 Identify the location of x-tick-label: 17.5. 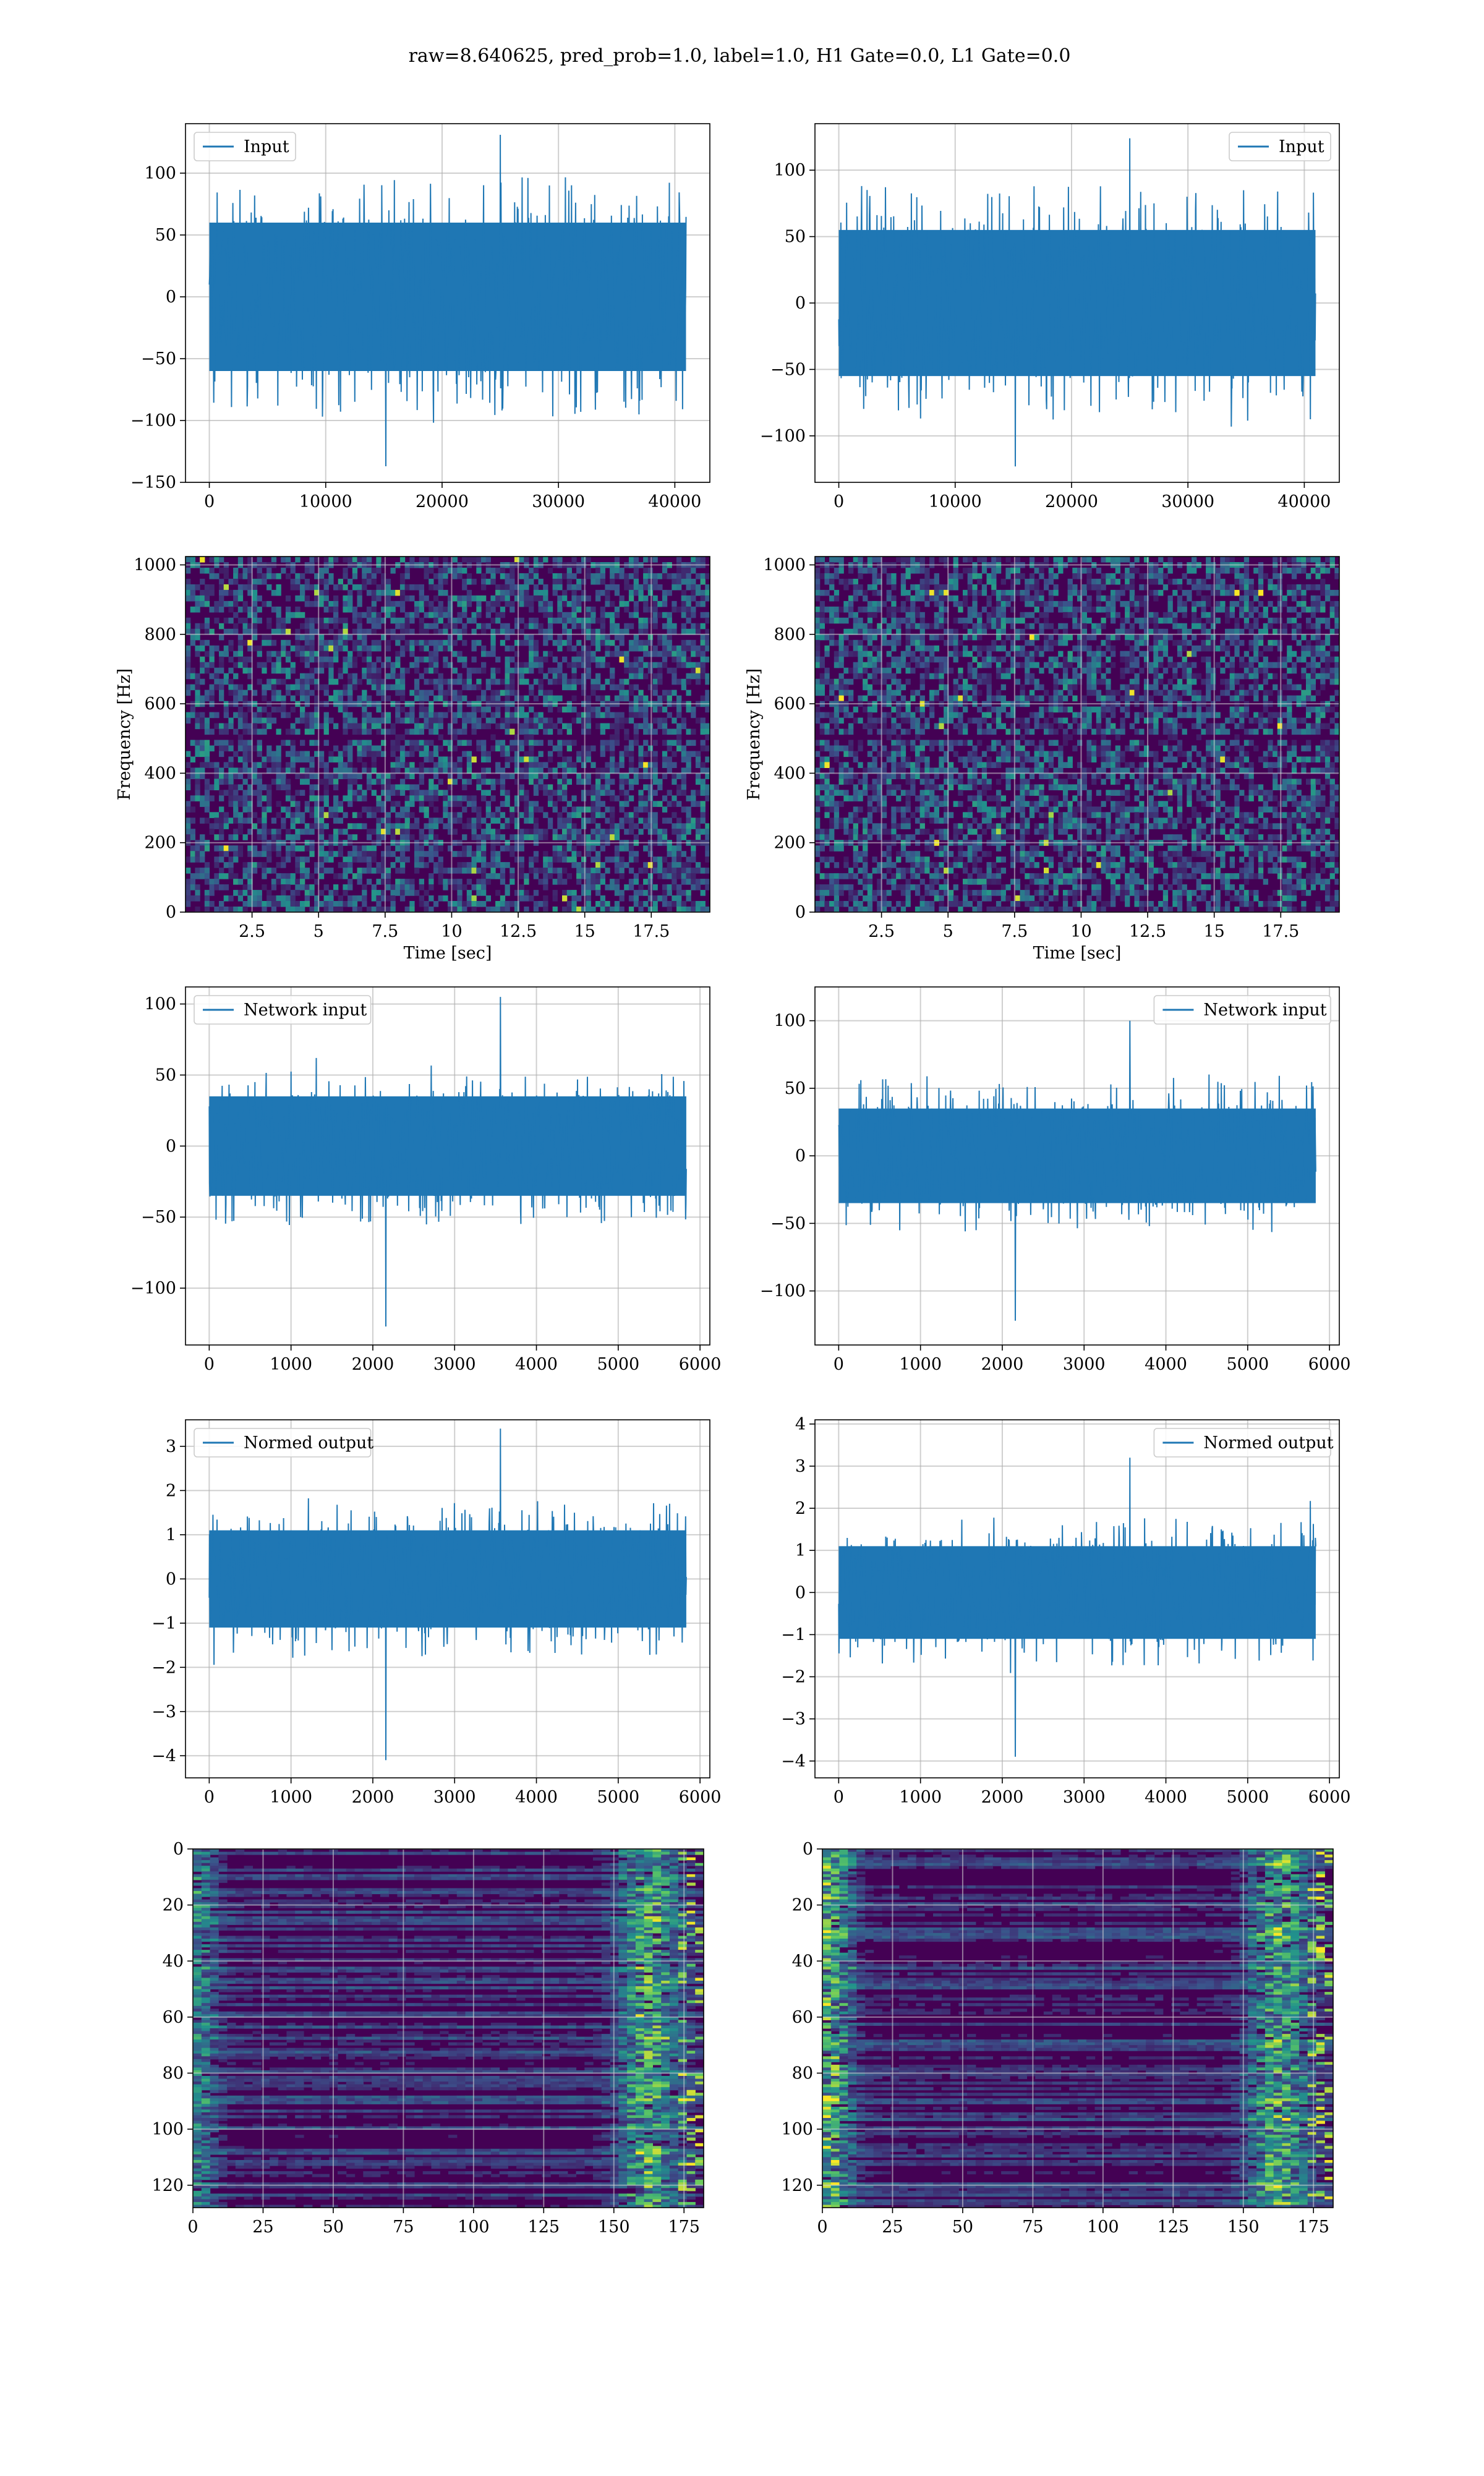
(651, 931).